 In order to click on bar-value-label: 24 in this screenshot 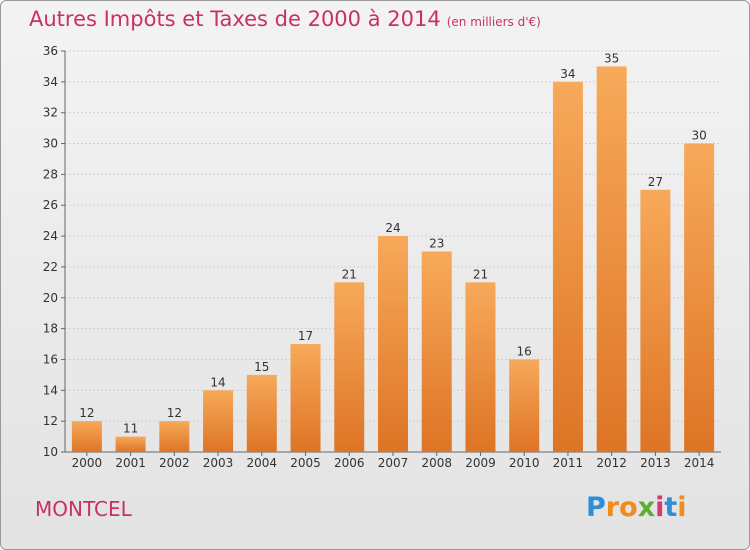, I will do `click(392, 228)`.